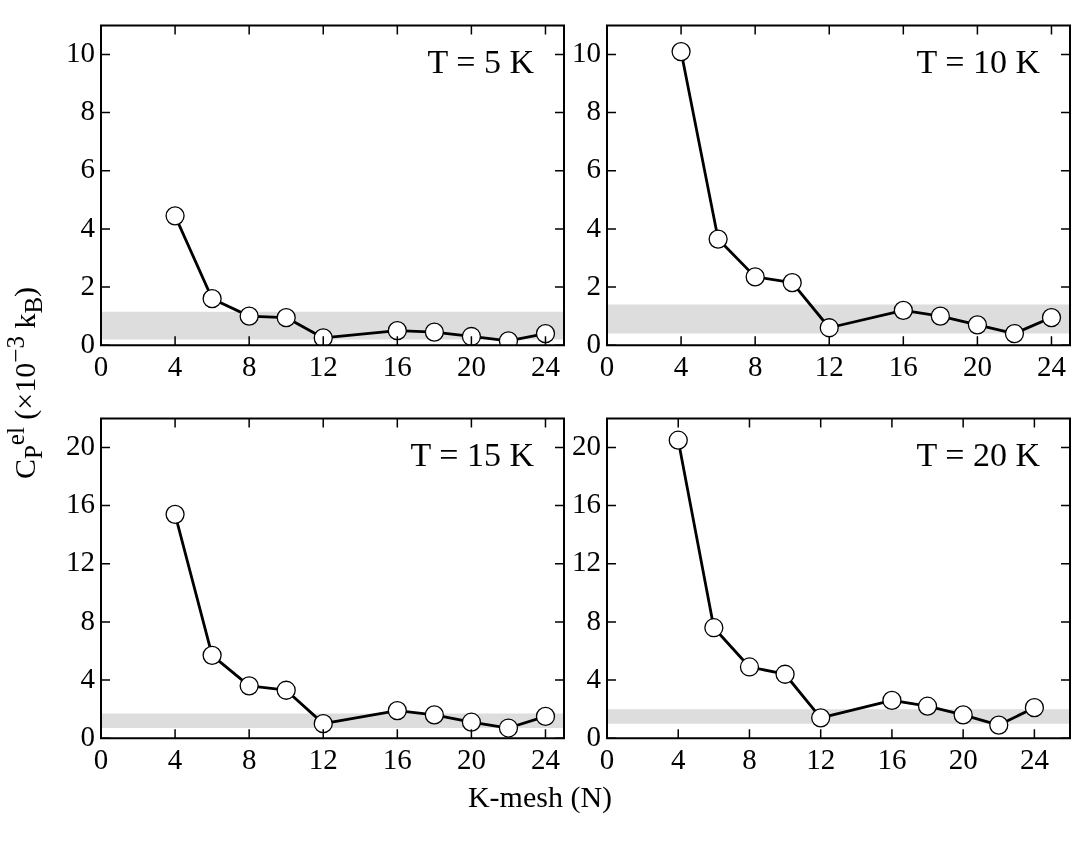 This screenshot has height=843, width=1081. I want to click on annotation: T = 5 K, so click(481, 62).